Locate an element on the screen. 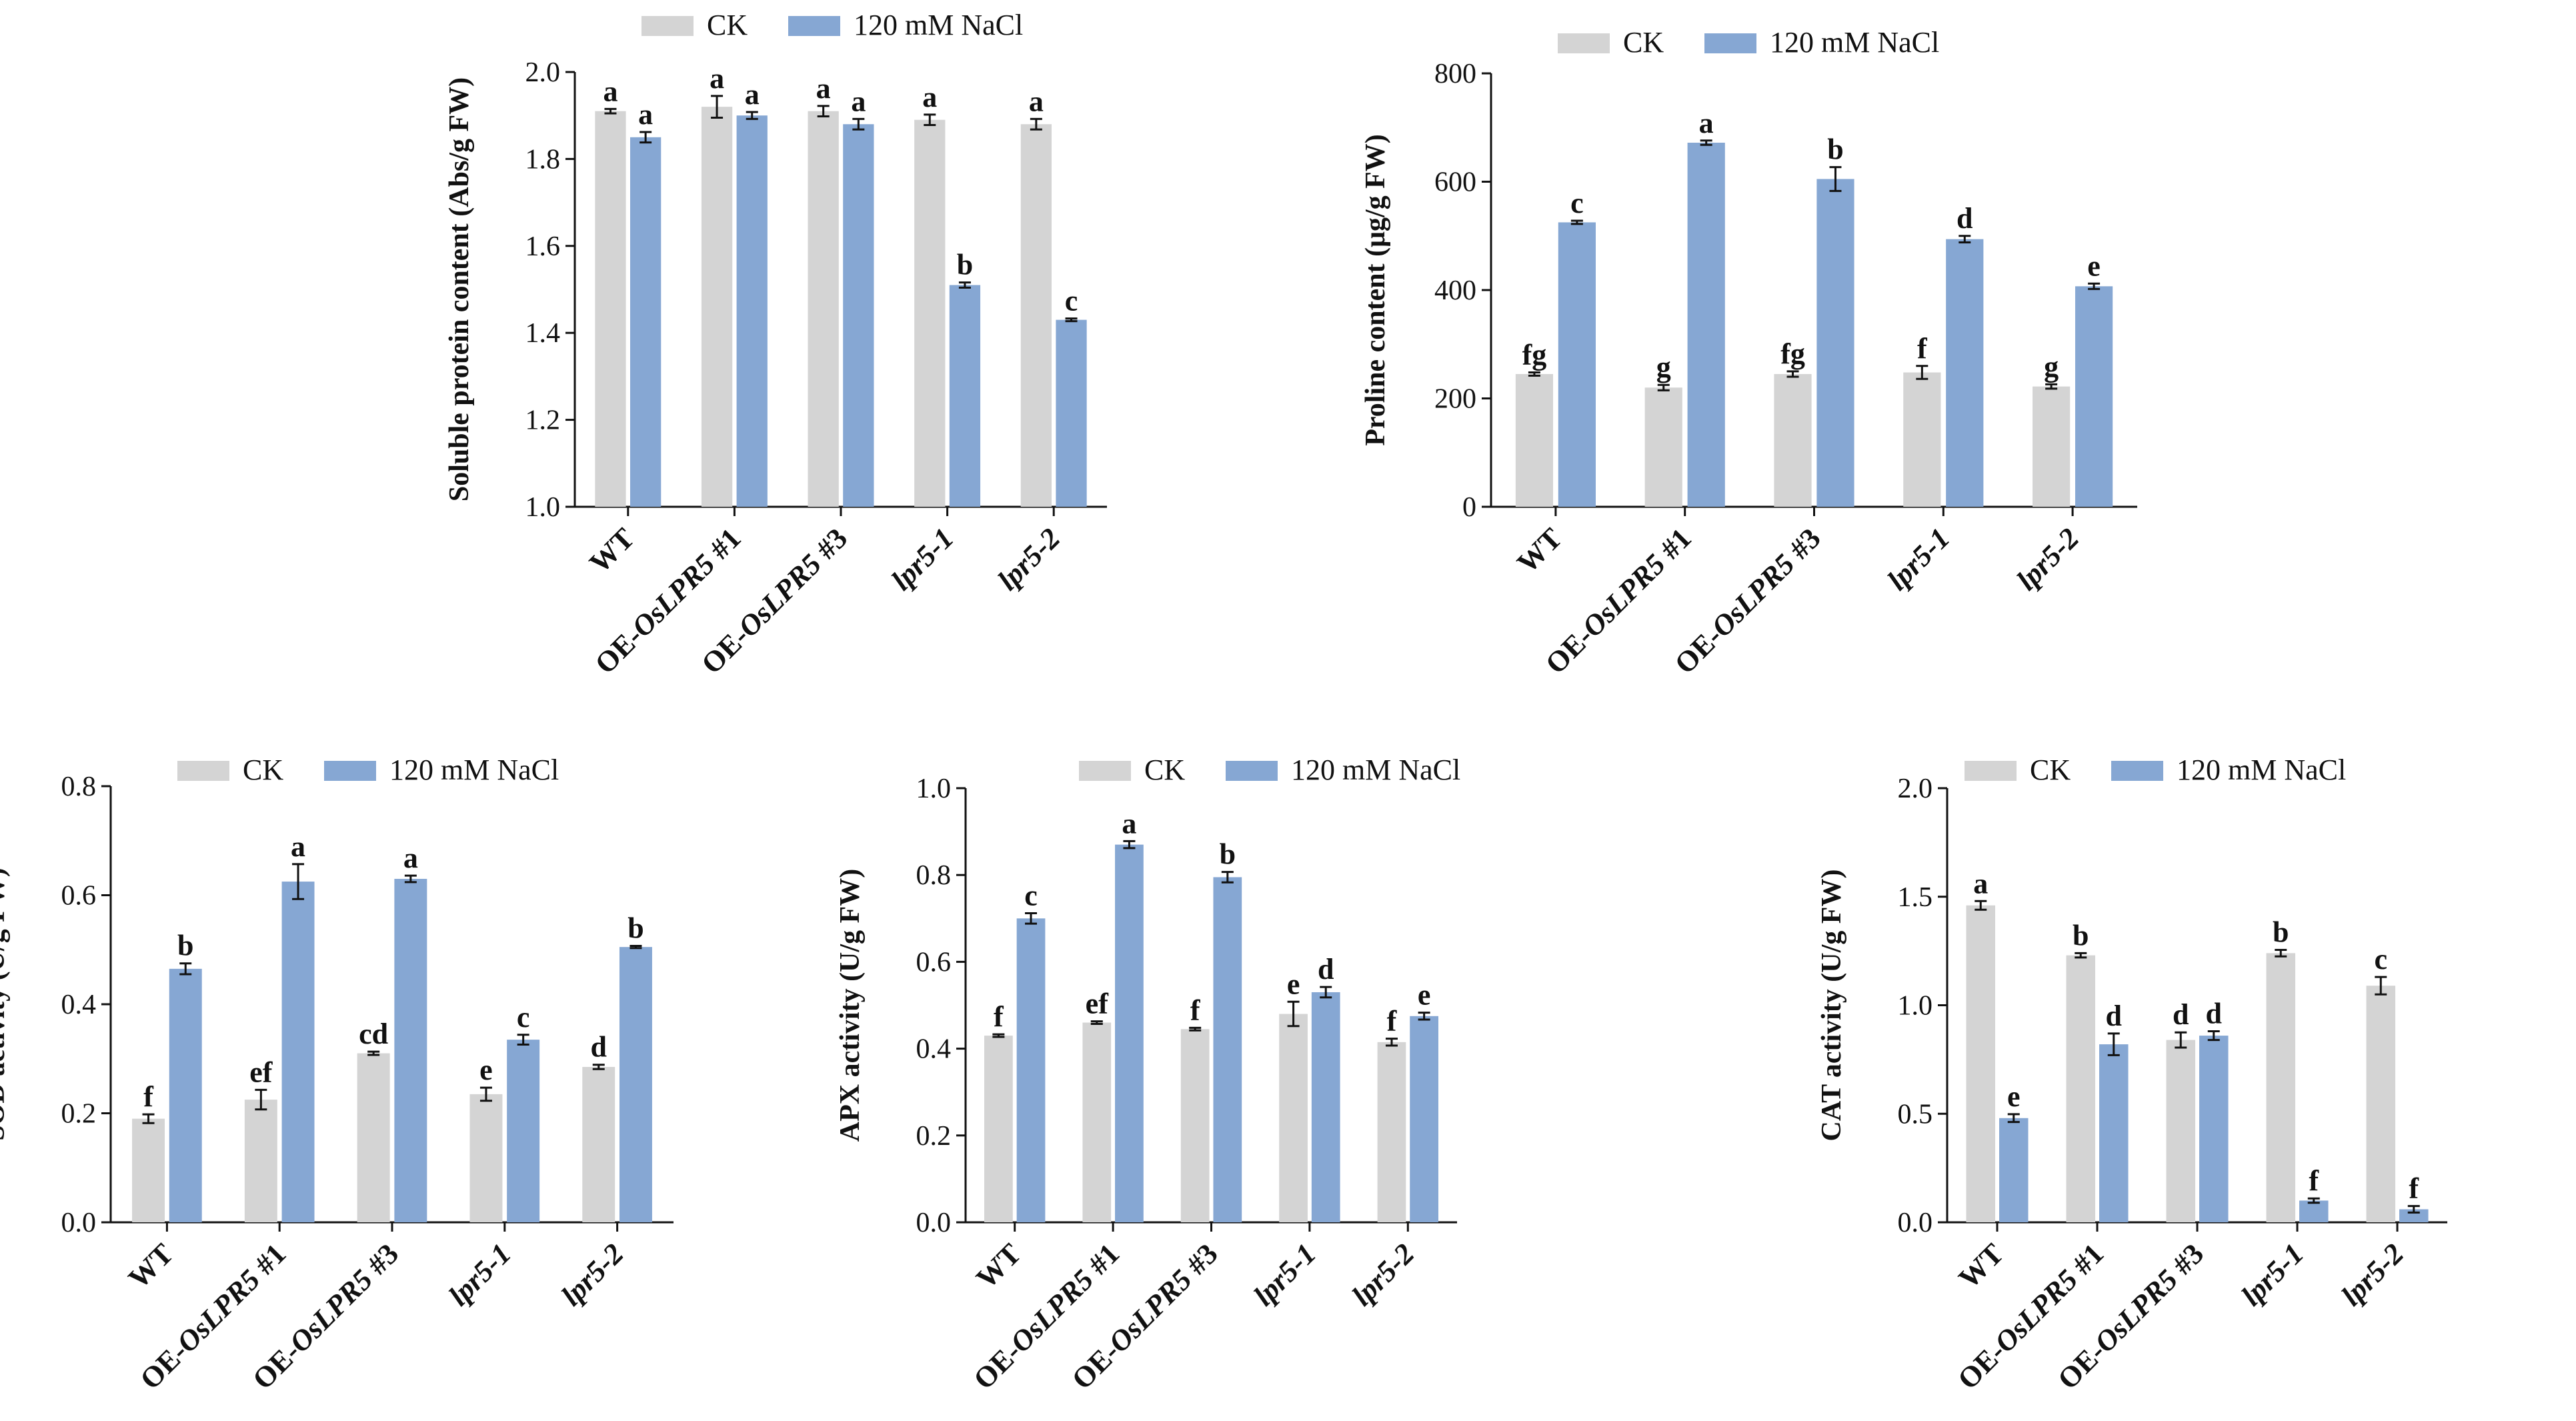 Image resolution: width=2576 pixels, height=1421 pixels. y-tick-label: 0 is located at coordinates (1469, 508).